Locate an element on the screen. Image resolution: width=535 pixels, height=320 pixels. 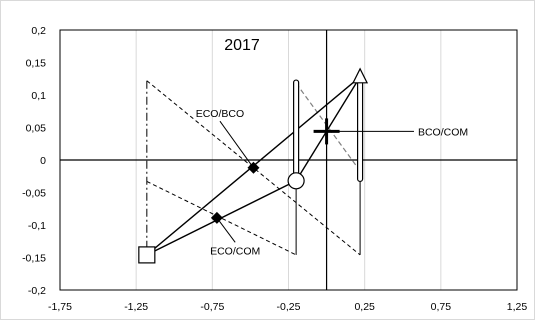
x-tick-label: 0,25 is located at coordinates (364, 307).